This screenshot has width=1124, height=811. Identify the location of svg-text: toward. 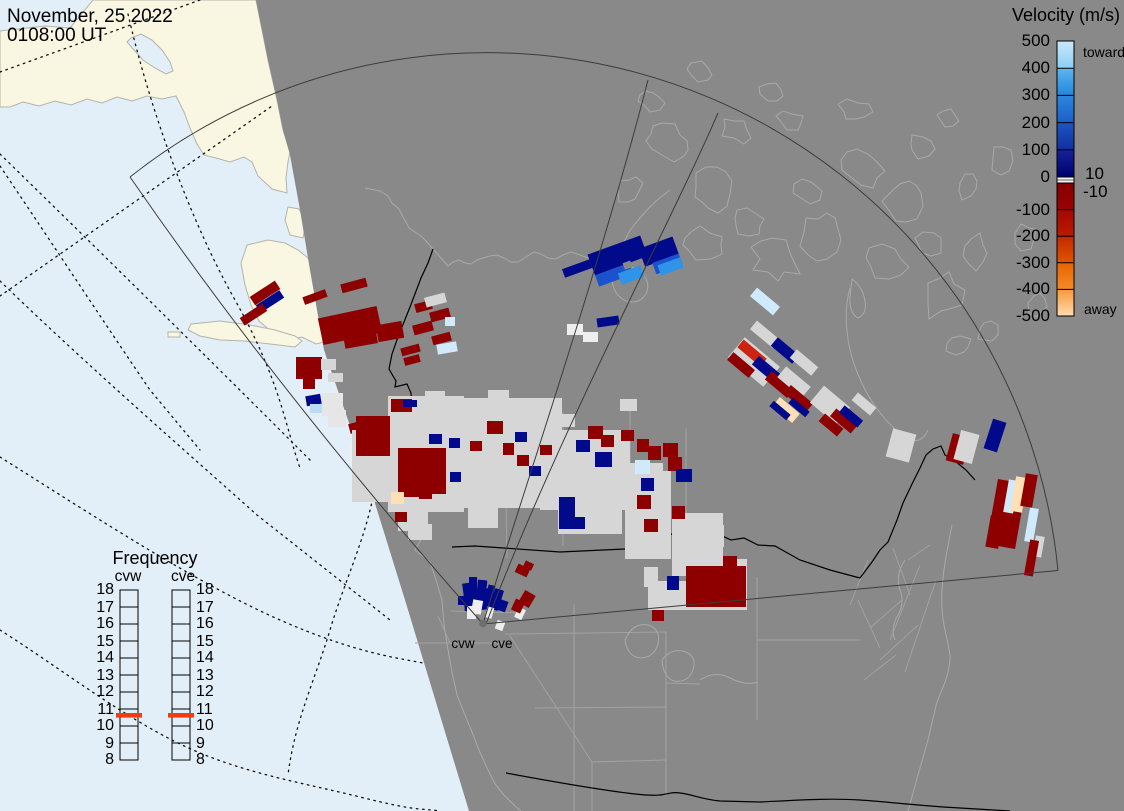
(1103, 52).